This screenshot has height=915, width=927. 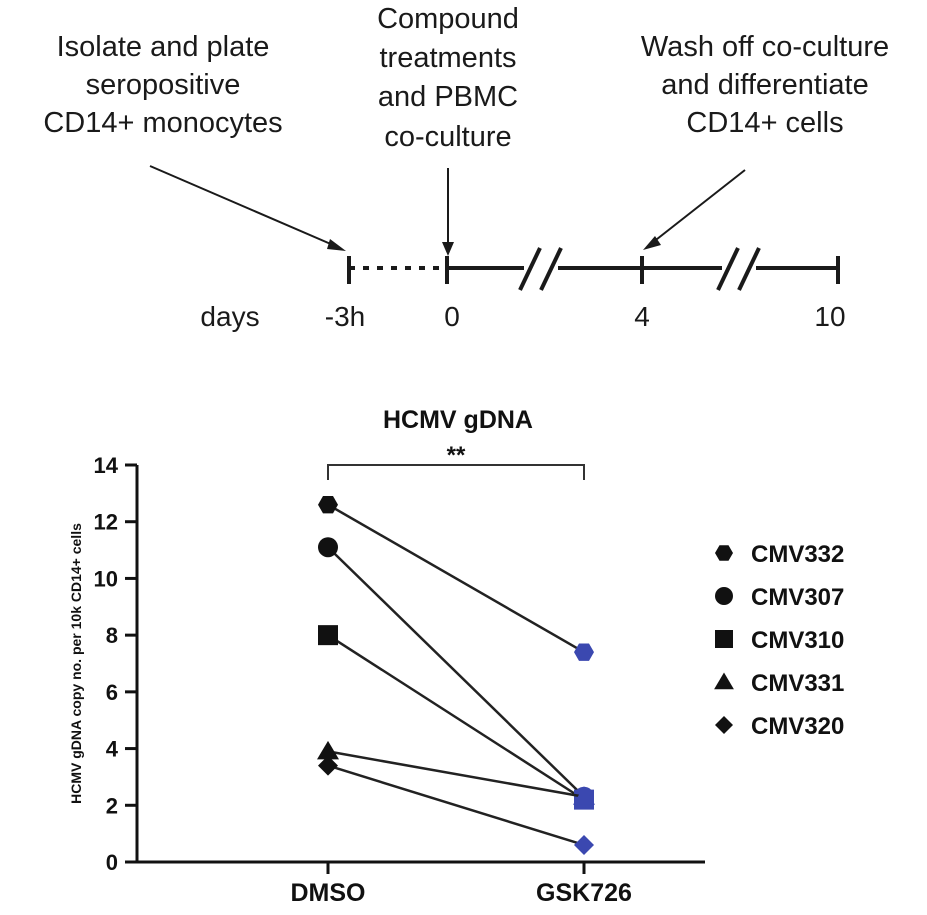 What do you see at coordinates (698, 206) in the screenshot?
I see `step-3-arrow` at bounding box center [698, 206].